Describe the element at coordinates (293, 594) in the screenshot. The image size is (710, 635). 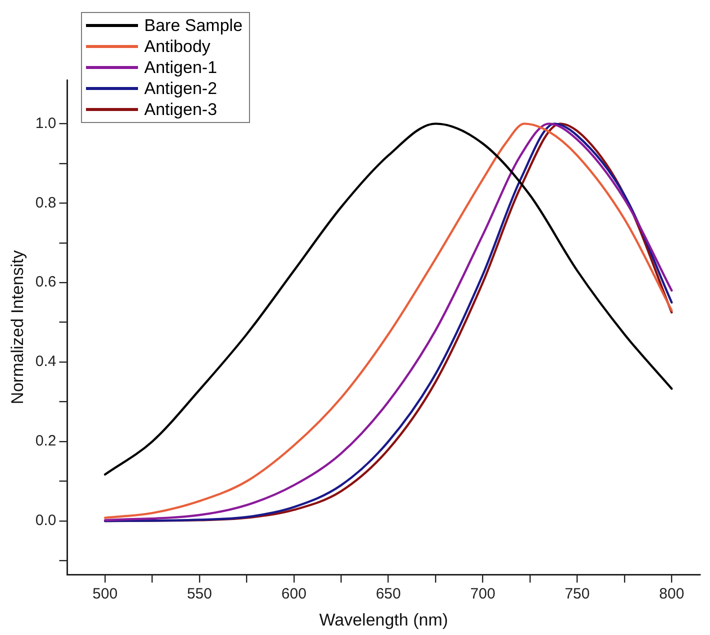
I see `x-tick-label: 600` at that location.